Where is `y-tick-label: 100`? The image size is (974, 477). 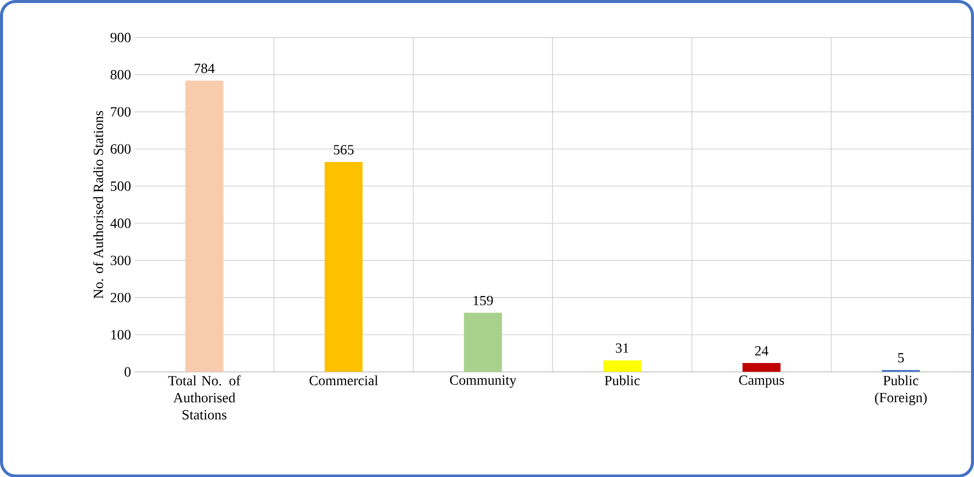 y-tick-label: 100 is located at coordinates (121, 335).